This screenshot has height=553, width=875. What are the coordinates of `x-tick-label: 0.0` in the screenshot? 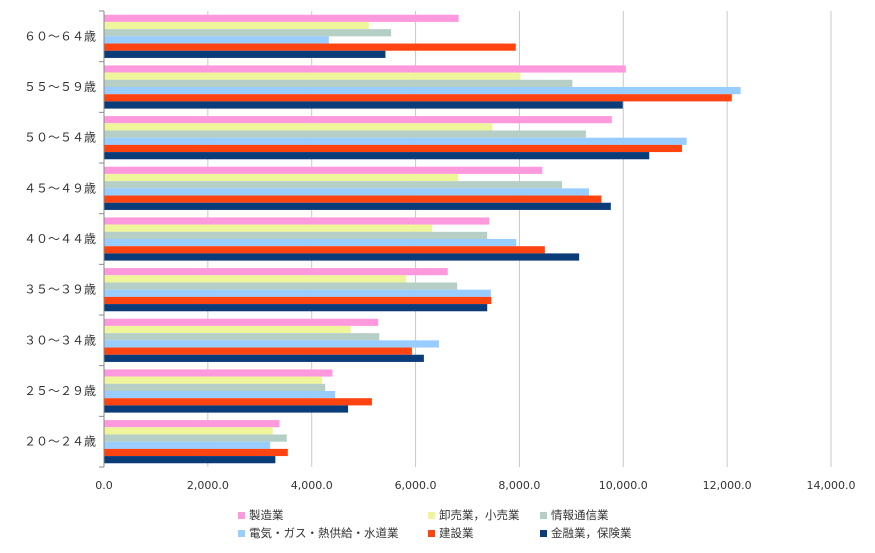 It's located at (104, 485).